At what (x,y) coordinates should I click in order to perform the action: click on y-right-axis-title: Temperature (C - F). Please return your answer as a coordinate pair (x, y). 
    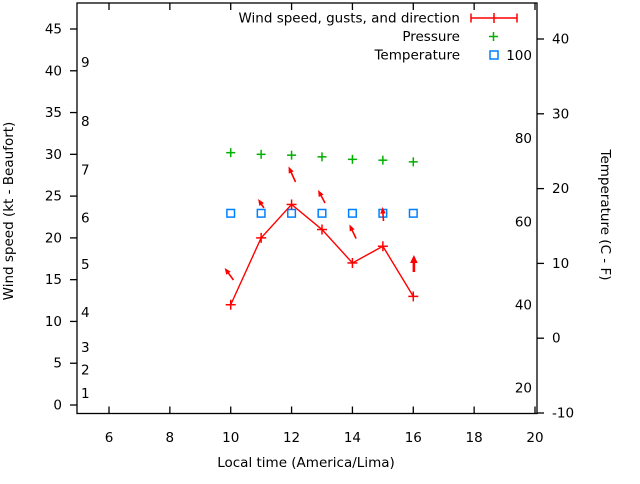
    Looking at the image, I should click on (605, 215).